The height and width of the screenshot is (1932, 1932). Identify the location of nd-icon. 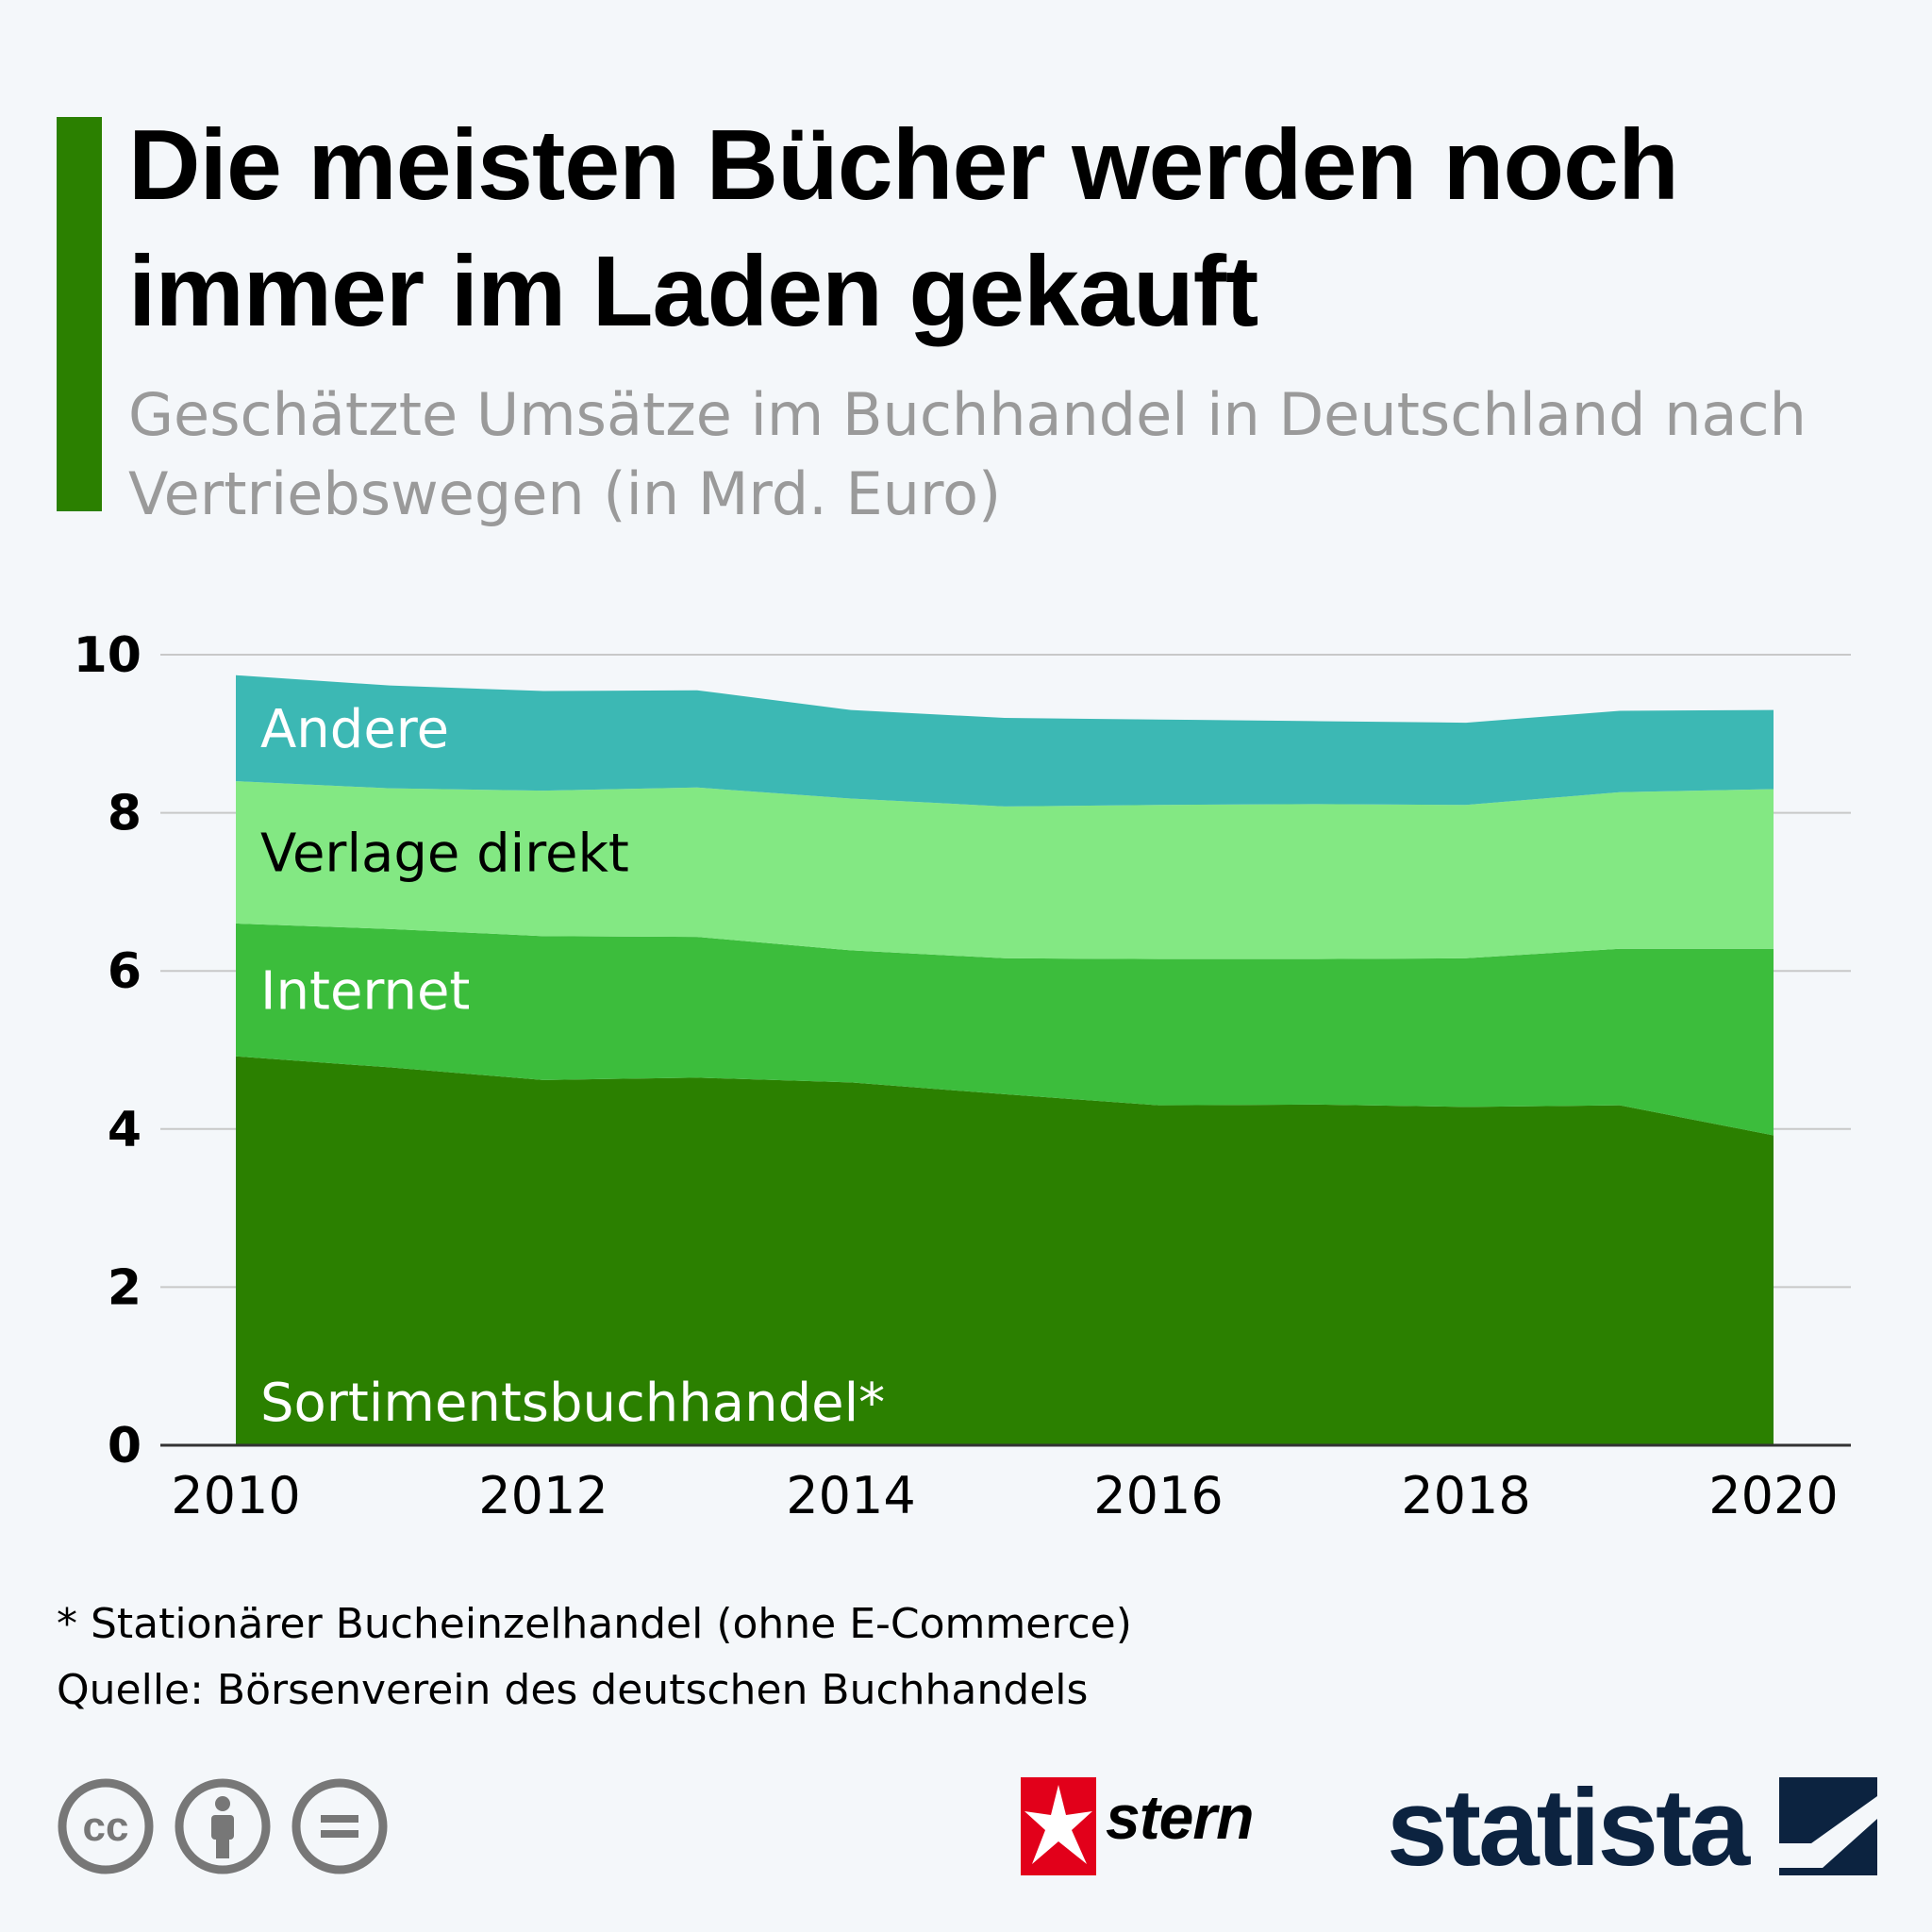
(340, 1826).